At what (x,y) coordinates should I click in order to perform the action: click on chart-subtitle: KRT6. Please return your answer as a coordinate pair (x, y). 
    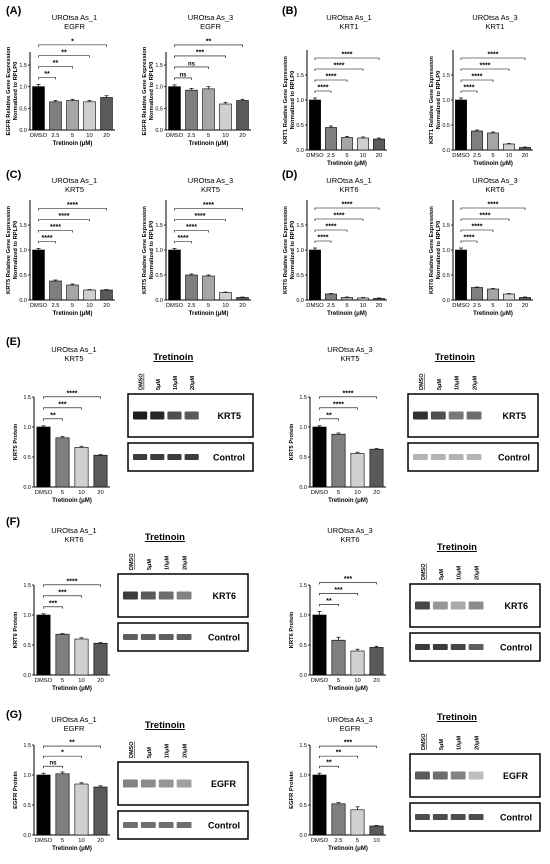
    Looking at the image, I should click on (349, 539).